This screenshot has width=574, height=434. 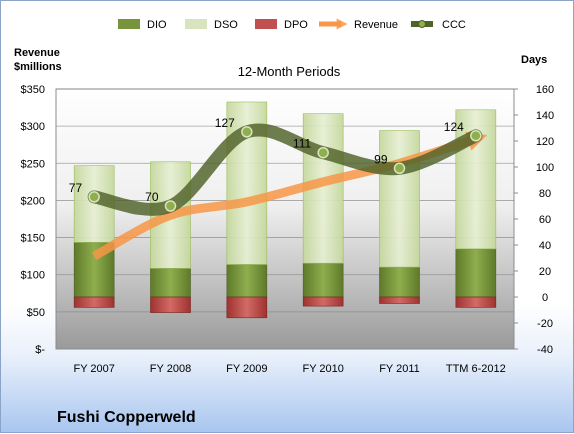 What do you see at coordinates (534, 220) in the screenshot?
I see `right-axis-ticks: -40 -20 0 20 40 60 80 100 120 140 160` at bounding box center [534, 220].